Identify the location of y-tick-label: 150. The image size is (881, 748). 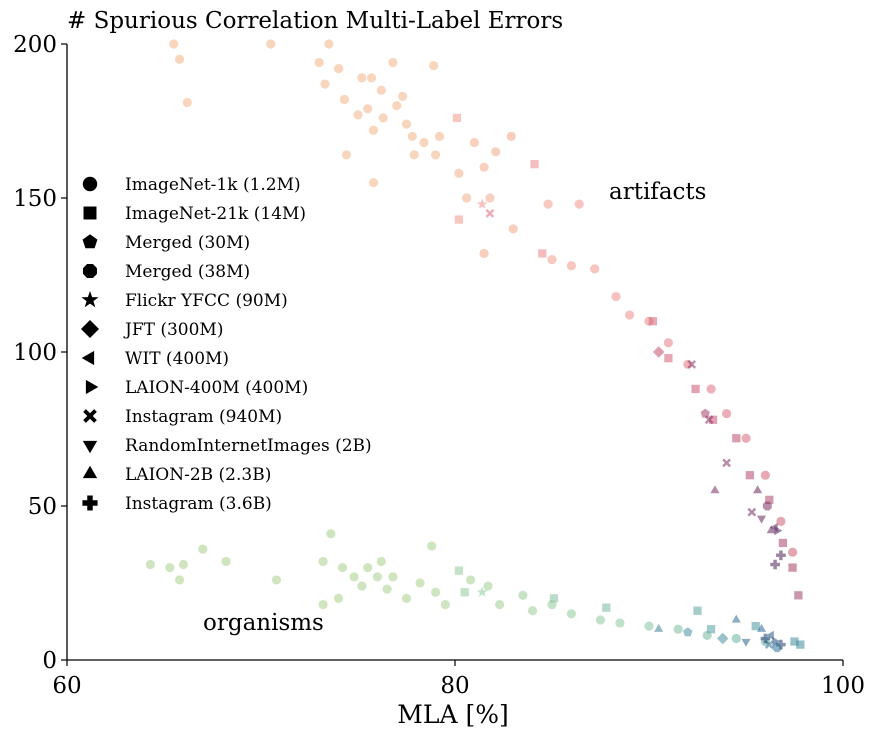
(35, 199).